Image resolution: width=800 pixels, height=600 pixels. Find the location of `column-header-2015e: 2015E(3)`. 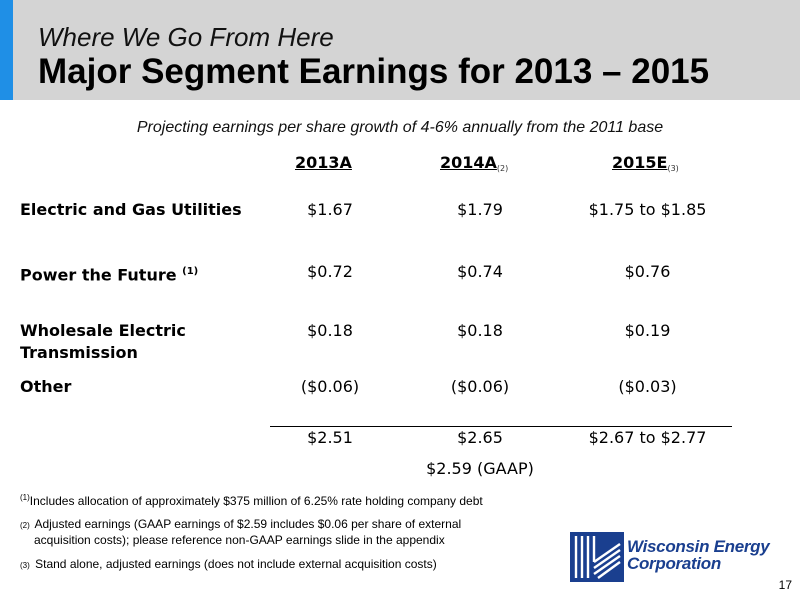

column-header-2015e: 2015E(3) is located at coordinates (645, 163).